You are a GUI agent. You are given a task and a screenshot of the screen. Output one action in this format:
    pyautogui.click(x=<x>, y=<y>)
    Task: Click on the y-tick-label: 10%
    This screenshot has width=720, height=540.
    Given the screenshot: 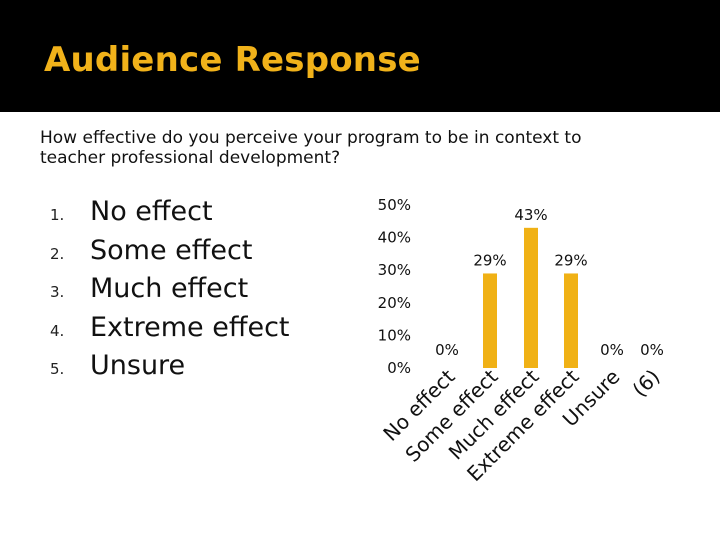 What is the action you would take?
    pyautogui.click(x=394, y=335)
    